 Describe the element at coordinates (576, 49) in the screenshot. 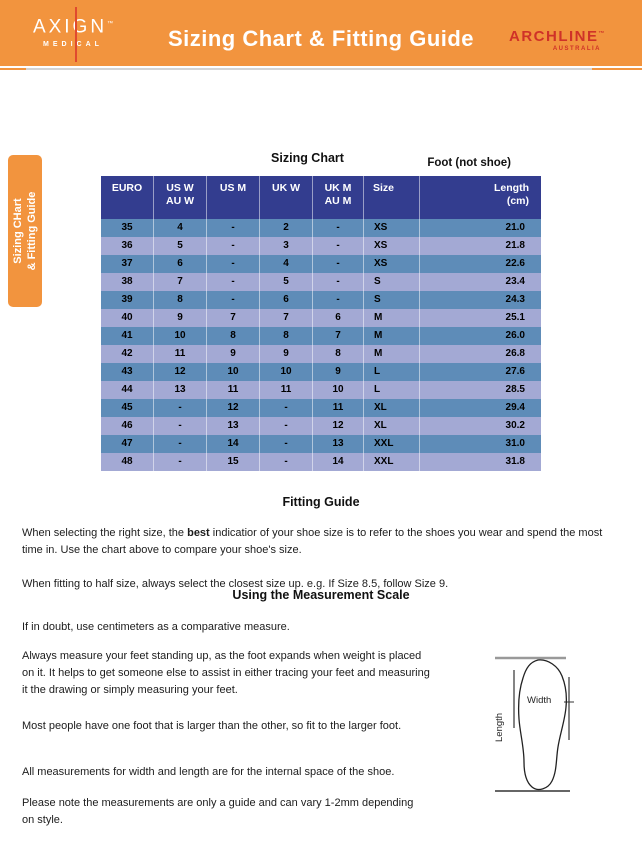

I see `archline-logo-subtext: AUSTRALIA` at that location.